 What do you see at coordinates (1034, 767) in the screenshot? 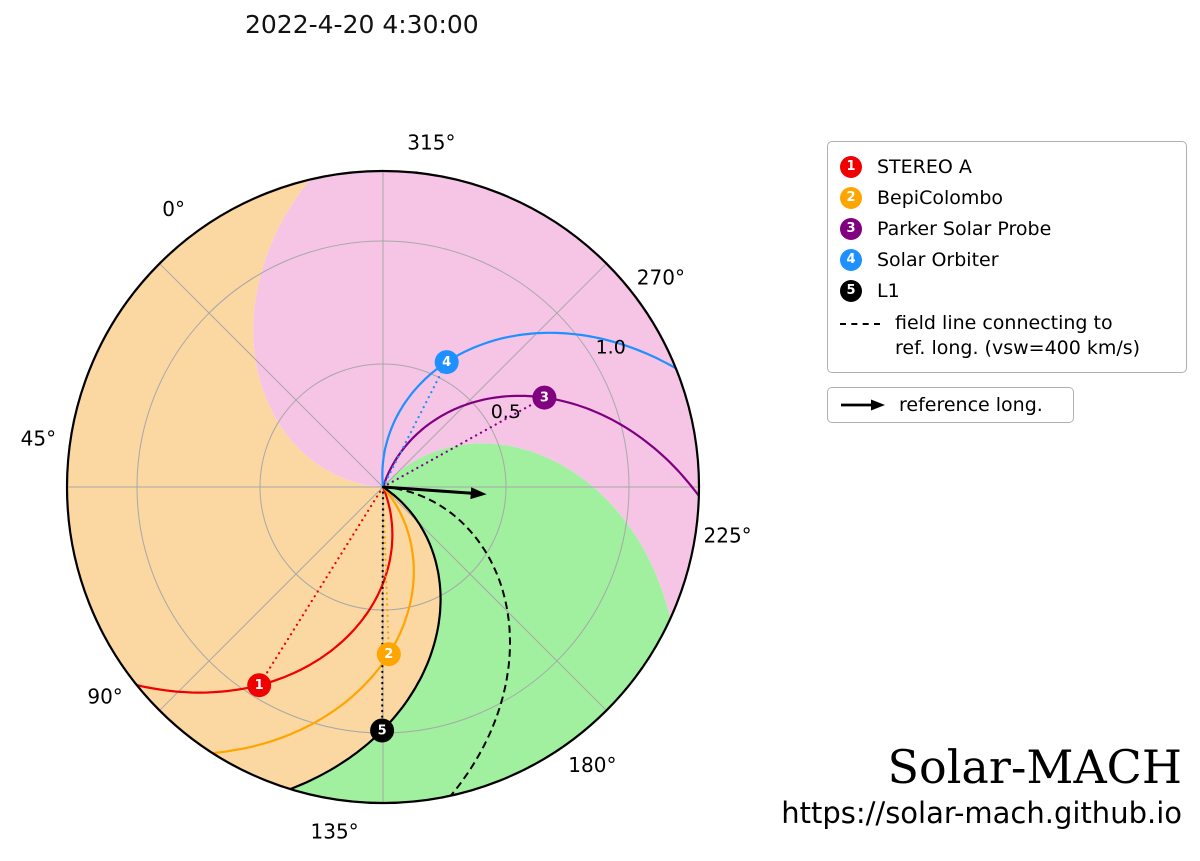
I see `brand-title: Solar-MACH` at bounding box center [1034, 767].